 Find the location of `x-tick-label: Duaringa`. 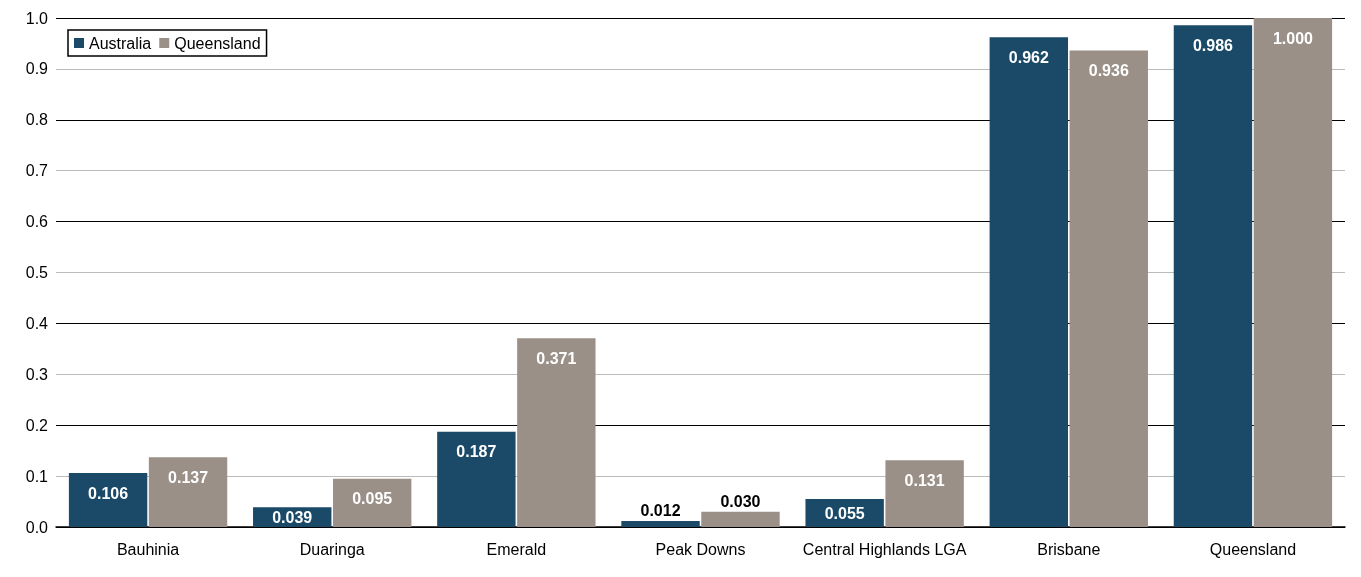

x-tick-label: Duaringa is located at coordinates (332, 549).